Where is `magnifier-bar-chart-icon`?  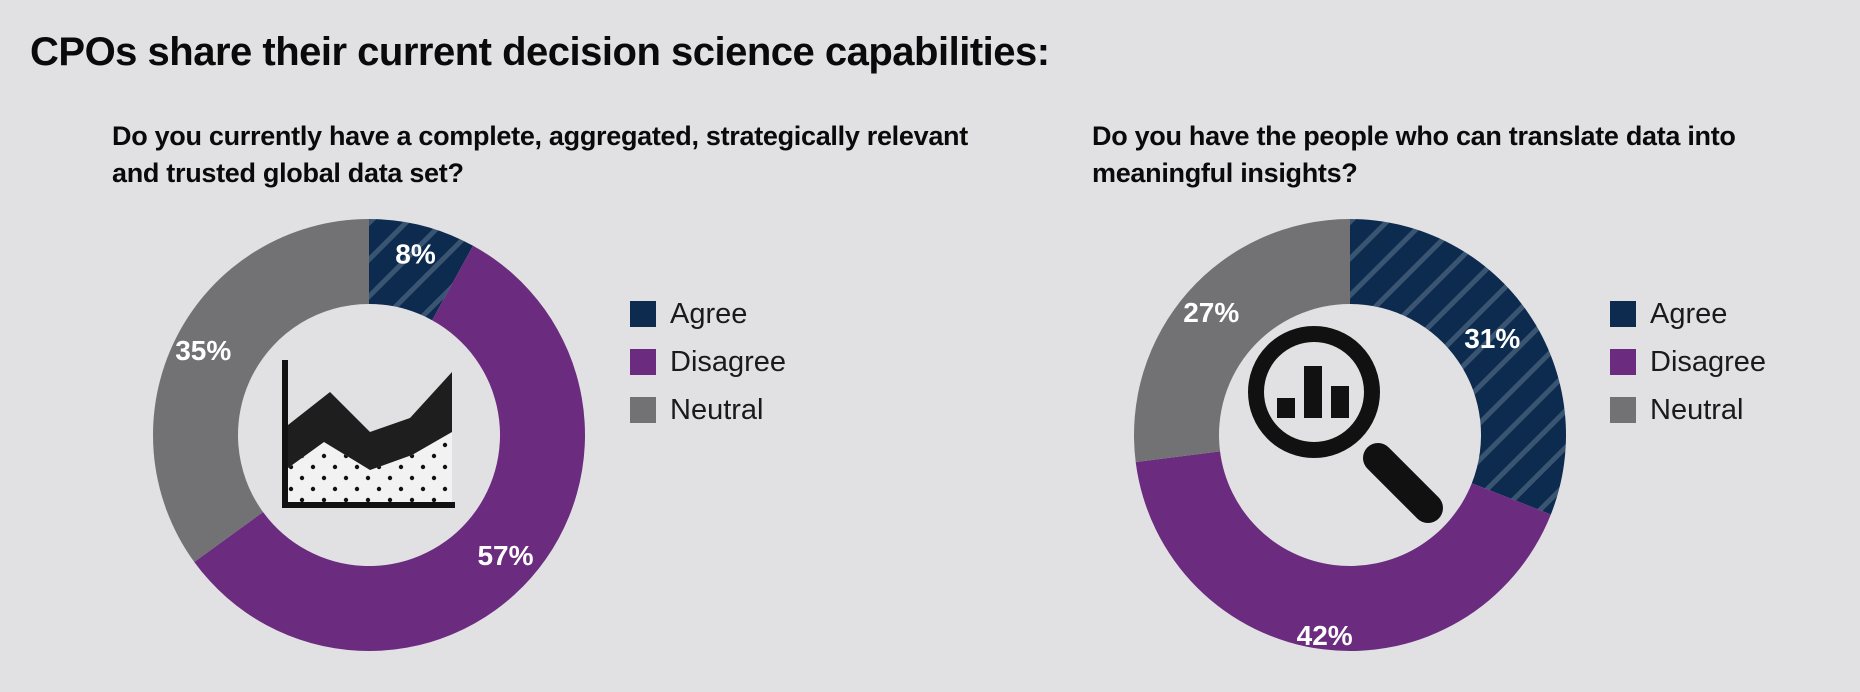
magnifier-bar-chart-icon is located at coordinates (1345, 424).